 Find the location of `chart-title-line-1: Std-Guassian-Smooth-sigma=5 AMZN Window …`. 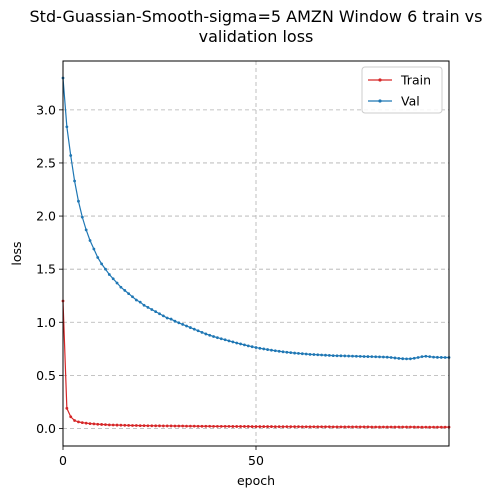

chart-title-line-1: Std-Guassian-Smooth-sigma=5 AMZN Window … is located at coordinates (256, 16).